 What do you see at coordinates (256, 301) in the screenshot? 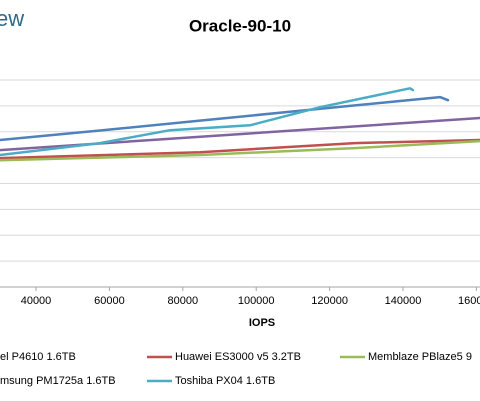
I see `x-tick-label: 100000` at bounding box center [256, 301].